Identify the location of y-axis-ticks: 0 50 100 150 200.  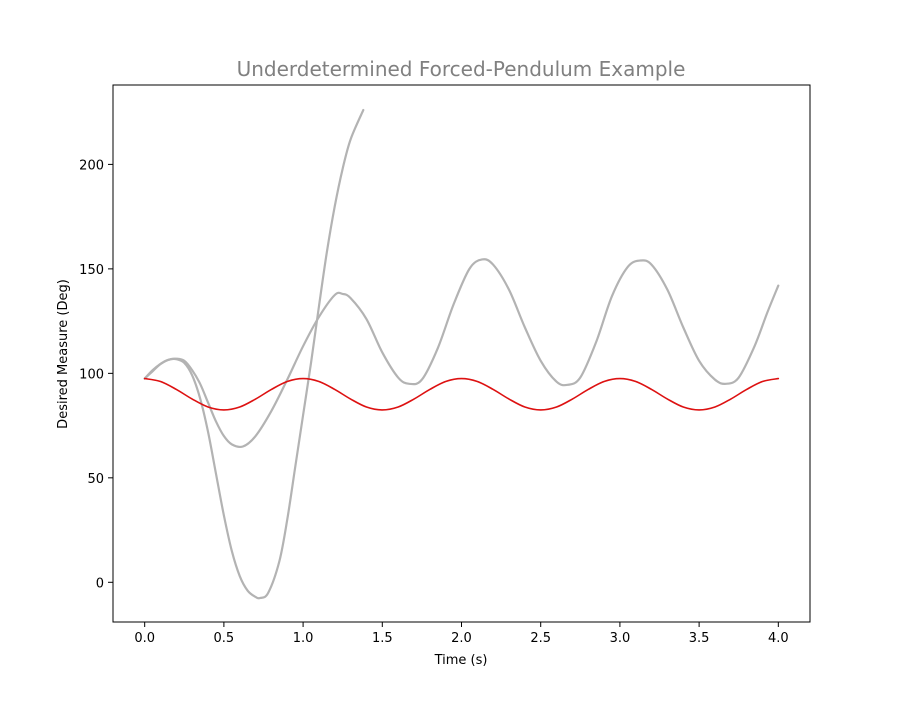
(96, 374).